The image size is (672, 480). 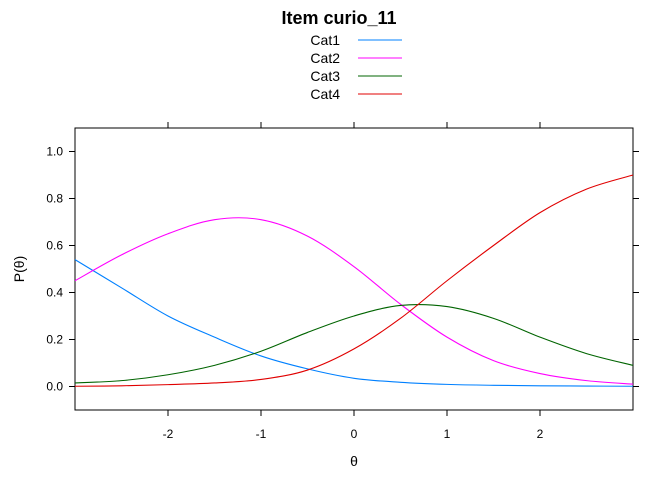 What do you see at coordinates (325, 58) in the screenshot?
I see `legend-label-cat2: Cat2` at bounding box center [325, 58].